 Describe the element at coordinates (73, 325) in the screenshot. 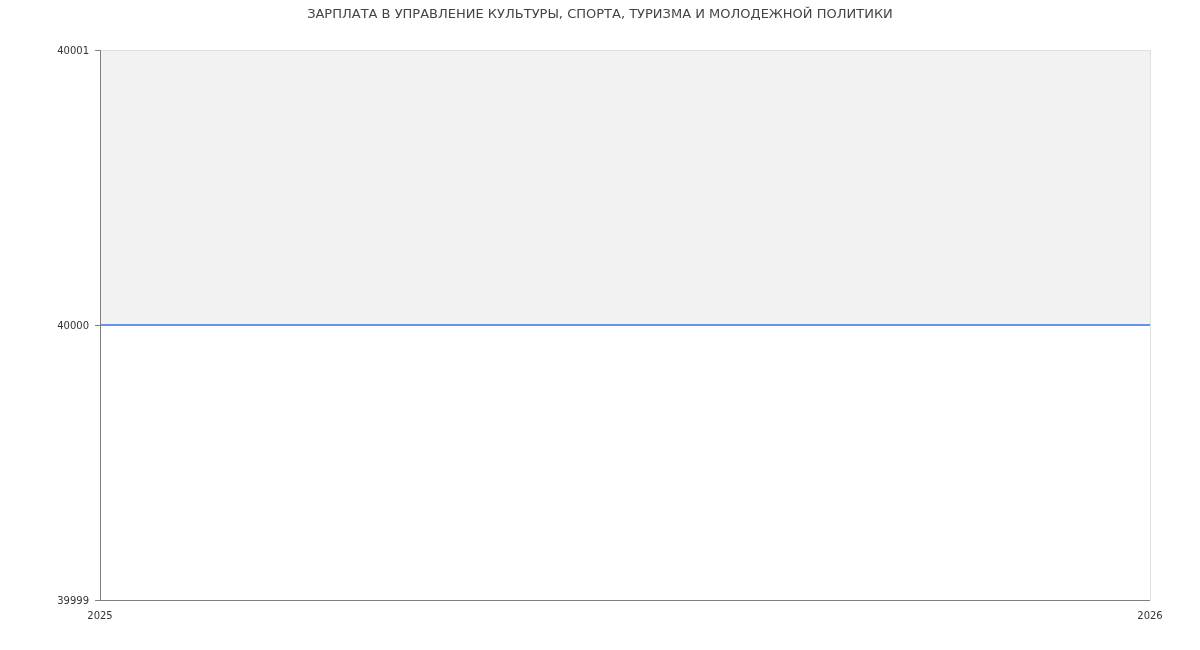

I see `y-tick-label: 40000` at that location.